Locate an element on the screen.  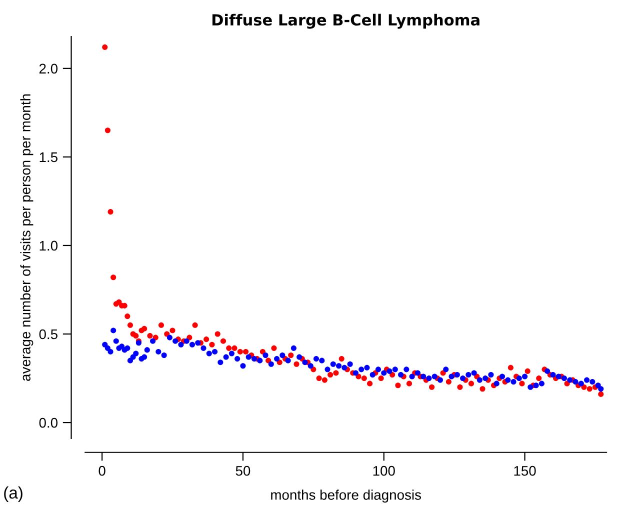
x-axis-title: months before diagnosis is located at coordinates (346, 496).